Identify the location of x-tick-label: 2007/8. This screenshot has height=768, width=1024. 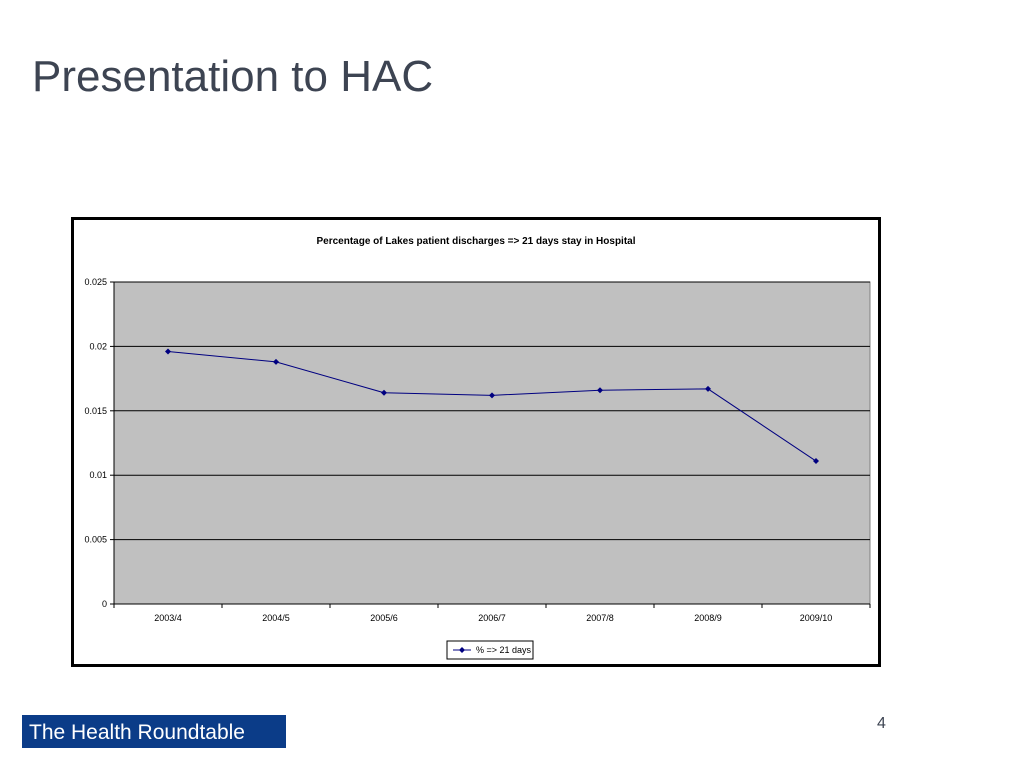
(600, 618).